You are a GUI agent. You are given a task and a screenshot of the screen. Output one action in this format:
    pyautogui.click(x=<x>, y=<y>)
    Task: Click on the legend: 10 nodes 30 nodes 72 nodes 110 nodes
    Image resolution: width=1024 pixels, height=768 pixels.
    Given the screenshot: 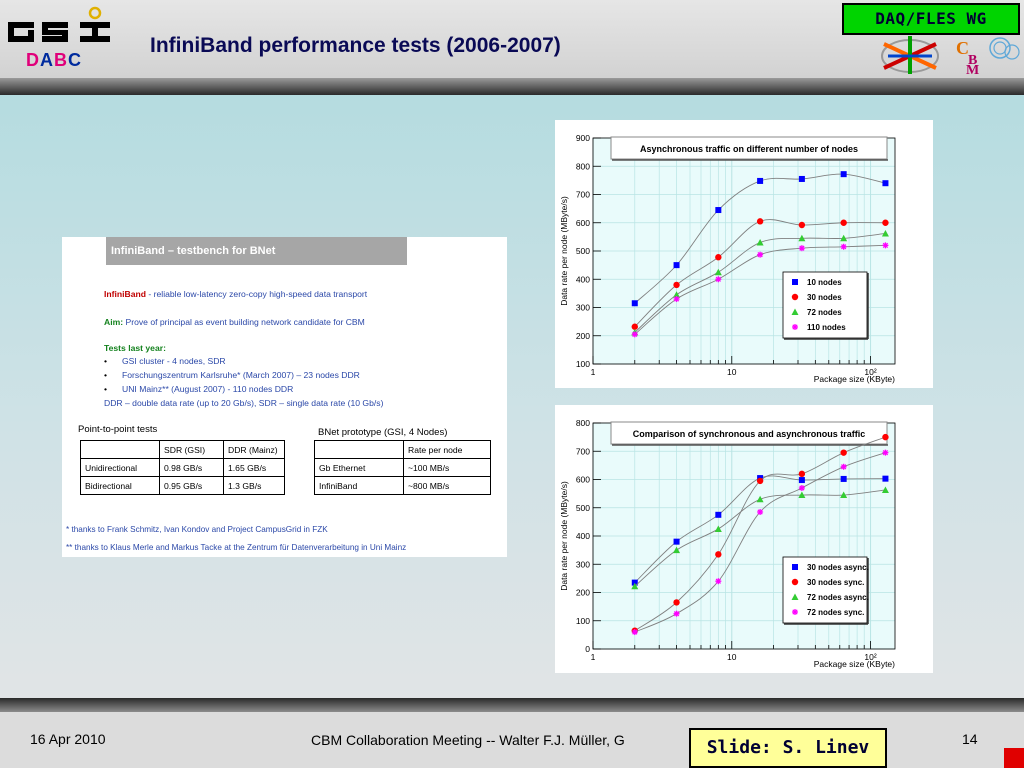 What is the action you would take?
    pyautogui.click(x=825, y=305)
    